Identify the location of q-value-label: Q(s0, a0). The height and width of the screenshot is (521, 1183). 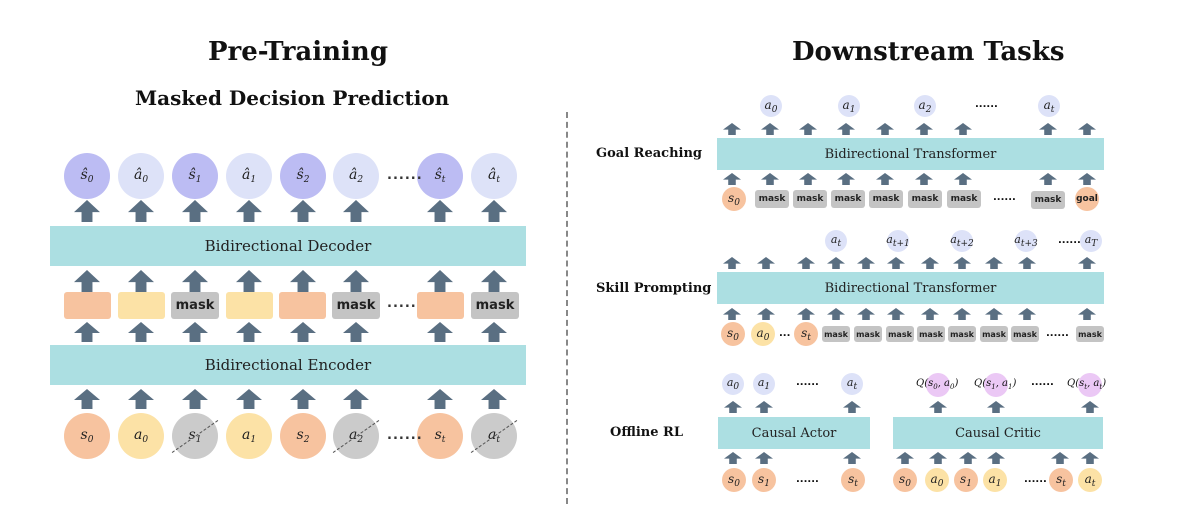
(937, 384).